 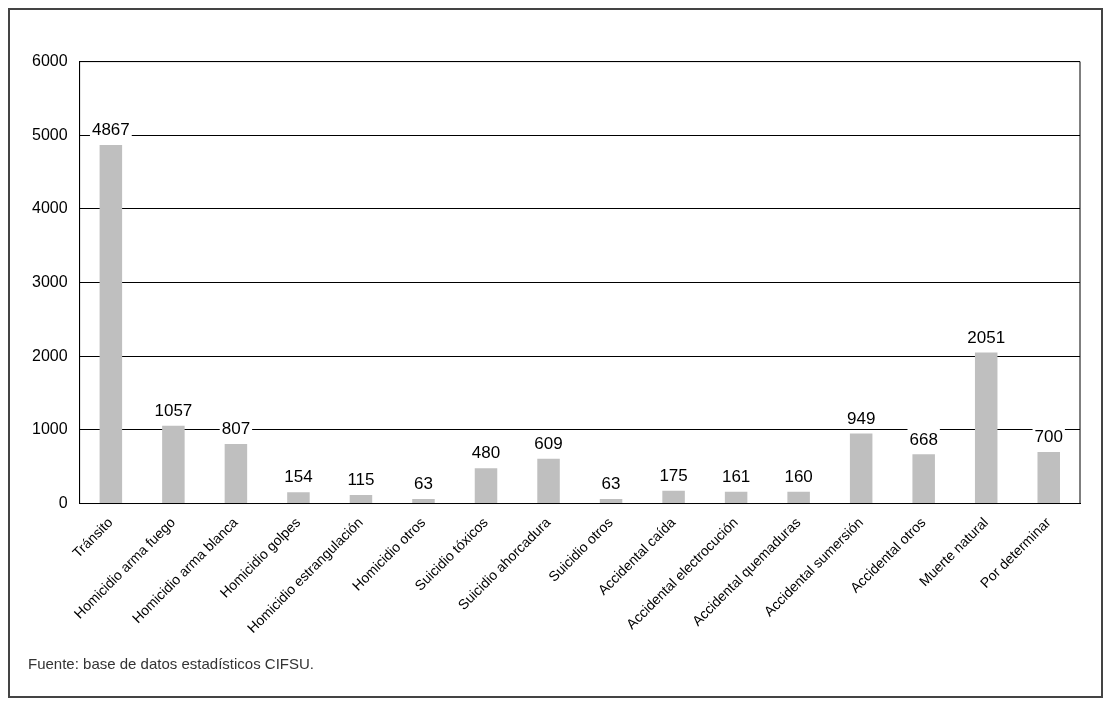 What do you see at coordinates (236, 429) in the screenshot?
I see `data-label: 807` at bounding box center [236, 429].